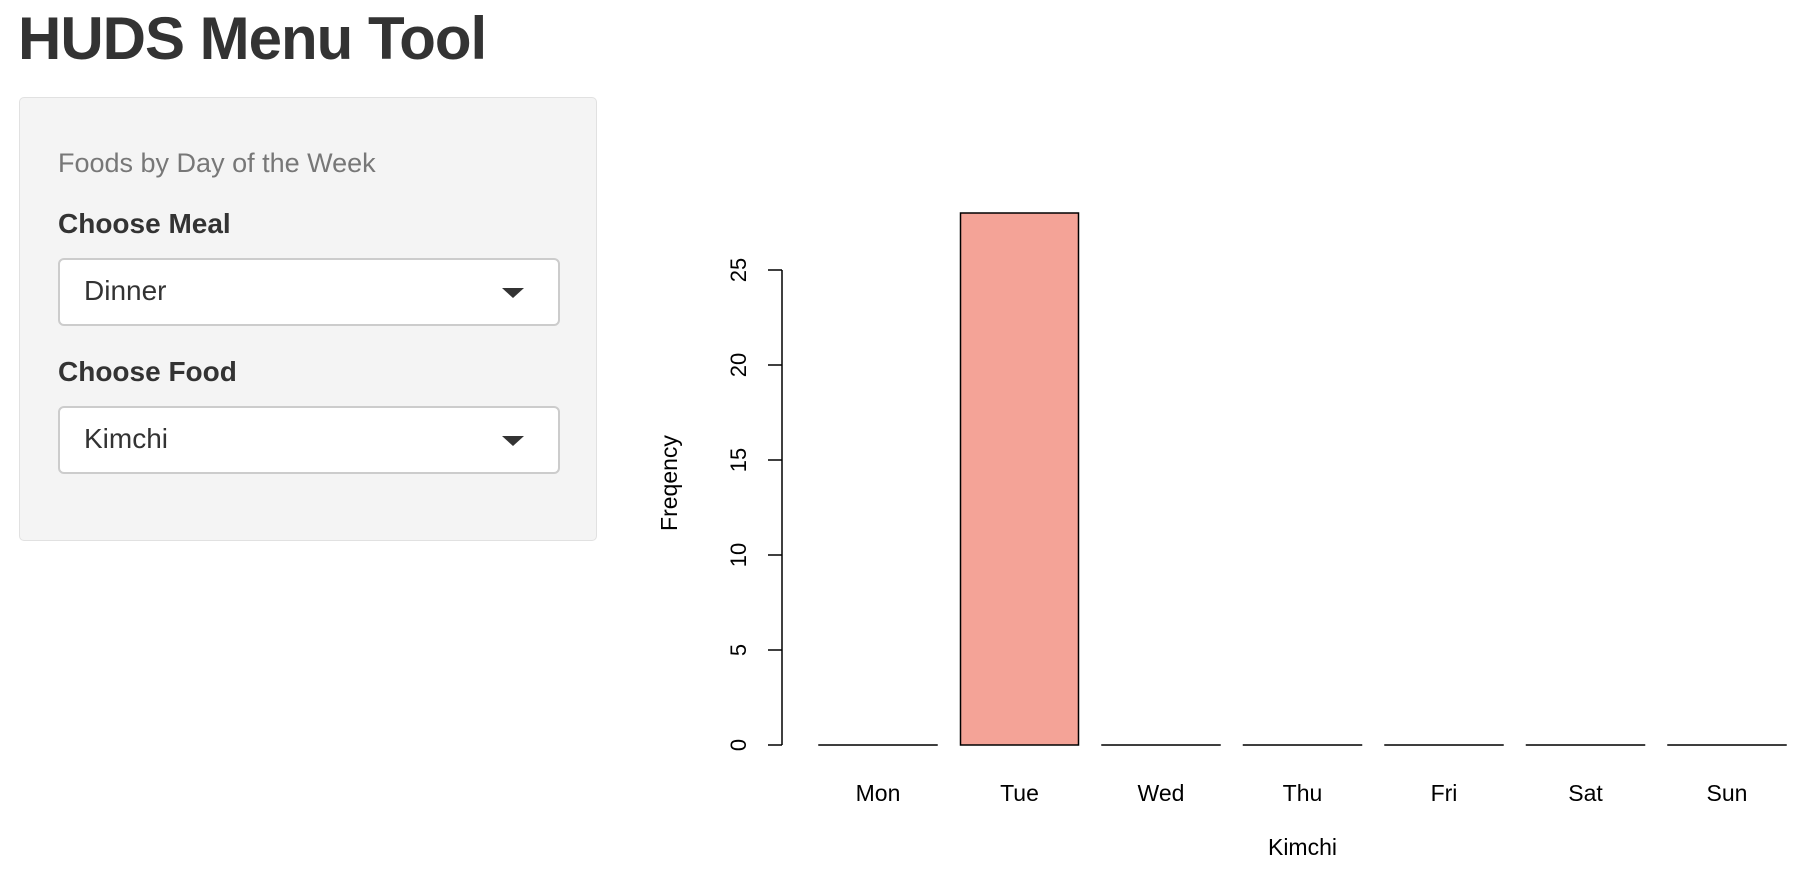 The image size is (1808, 888). Describe the element at coordinates (217, 163) in the screenshot. I see `sidebar-heading: Foods by Day of the Week` at that location.